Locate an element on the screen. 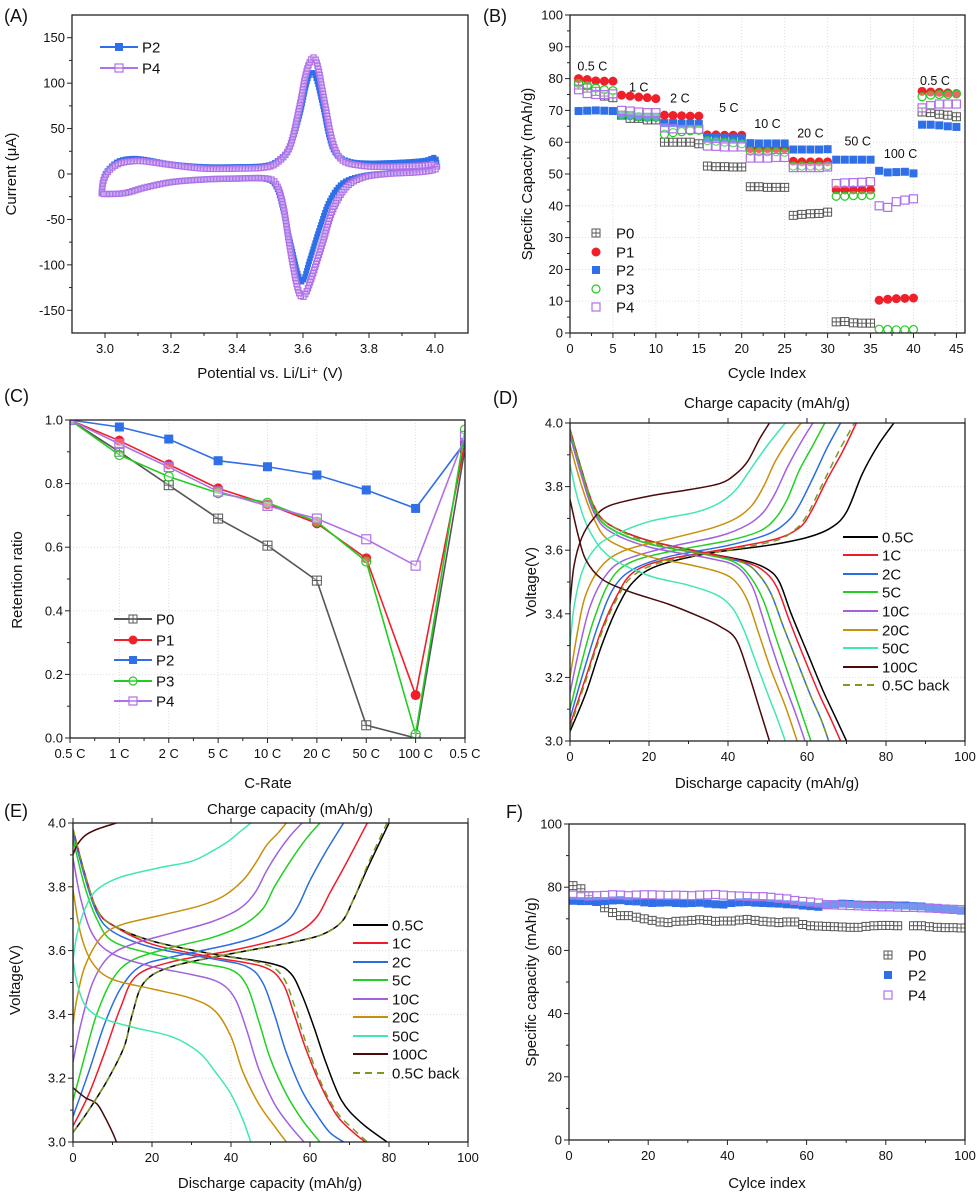  plot-area is located at coordinates (267, 579).